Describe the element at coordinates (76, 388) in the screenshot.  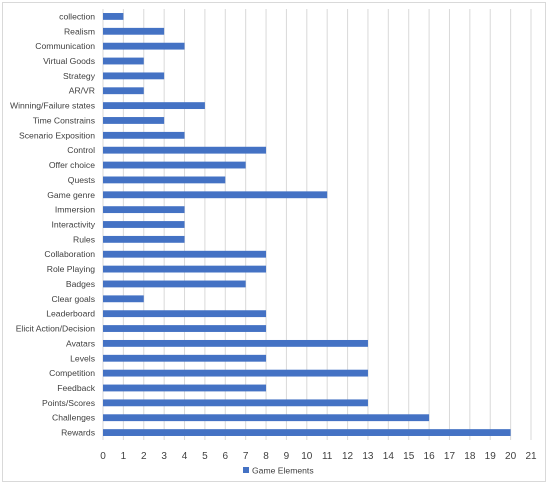
I see `category-label: Feedback` at that location.